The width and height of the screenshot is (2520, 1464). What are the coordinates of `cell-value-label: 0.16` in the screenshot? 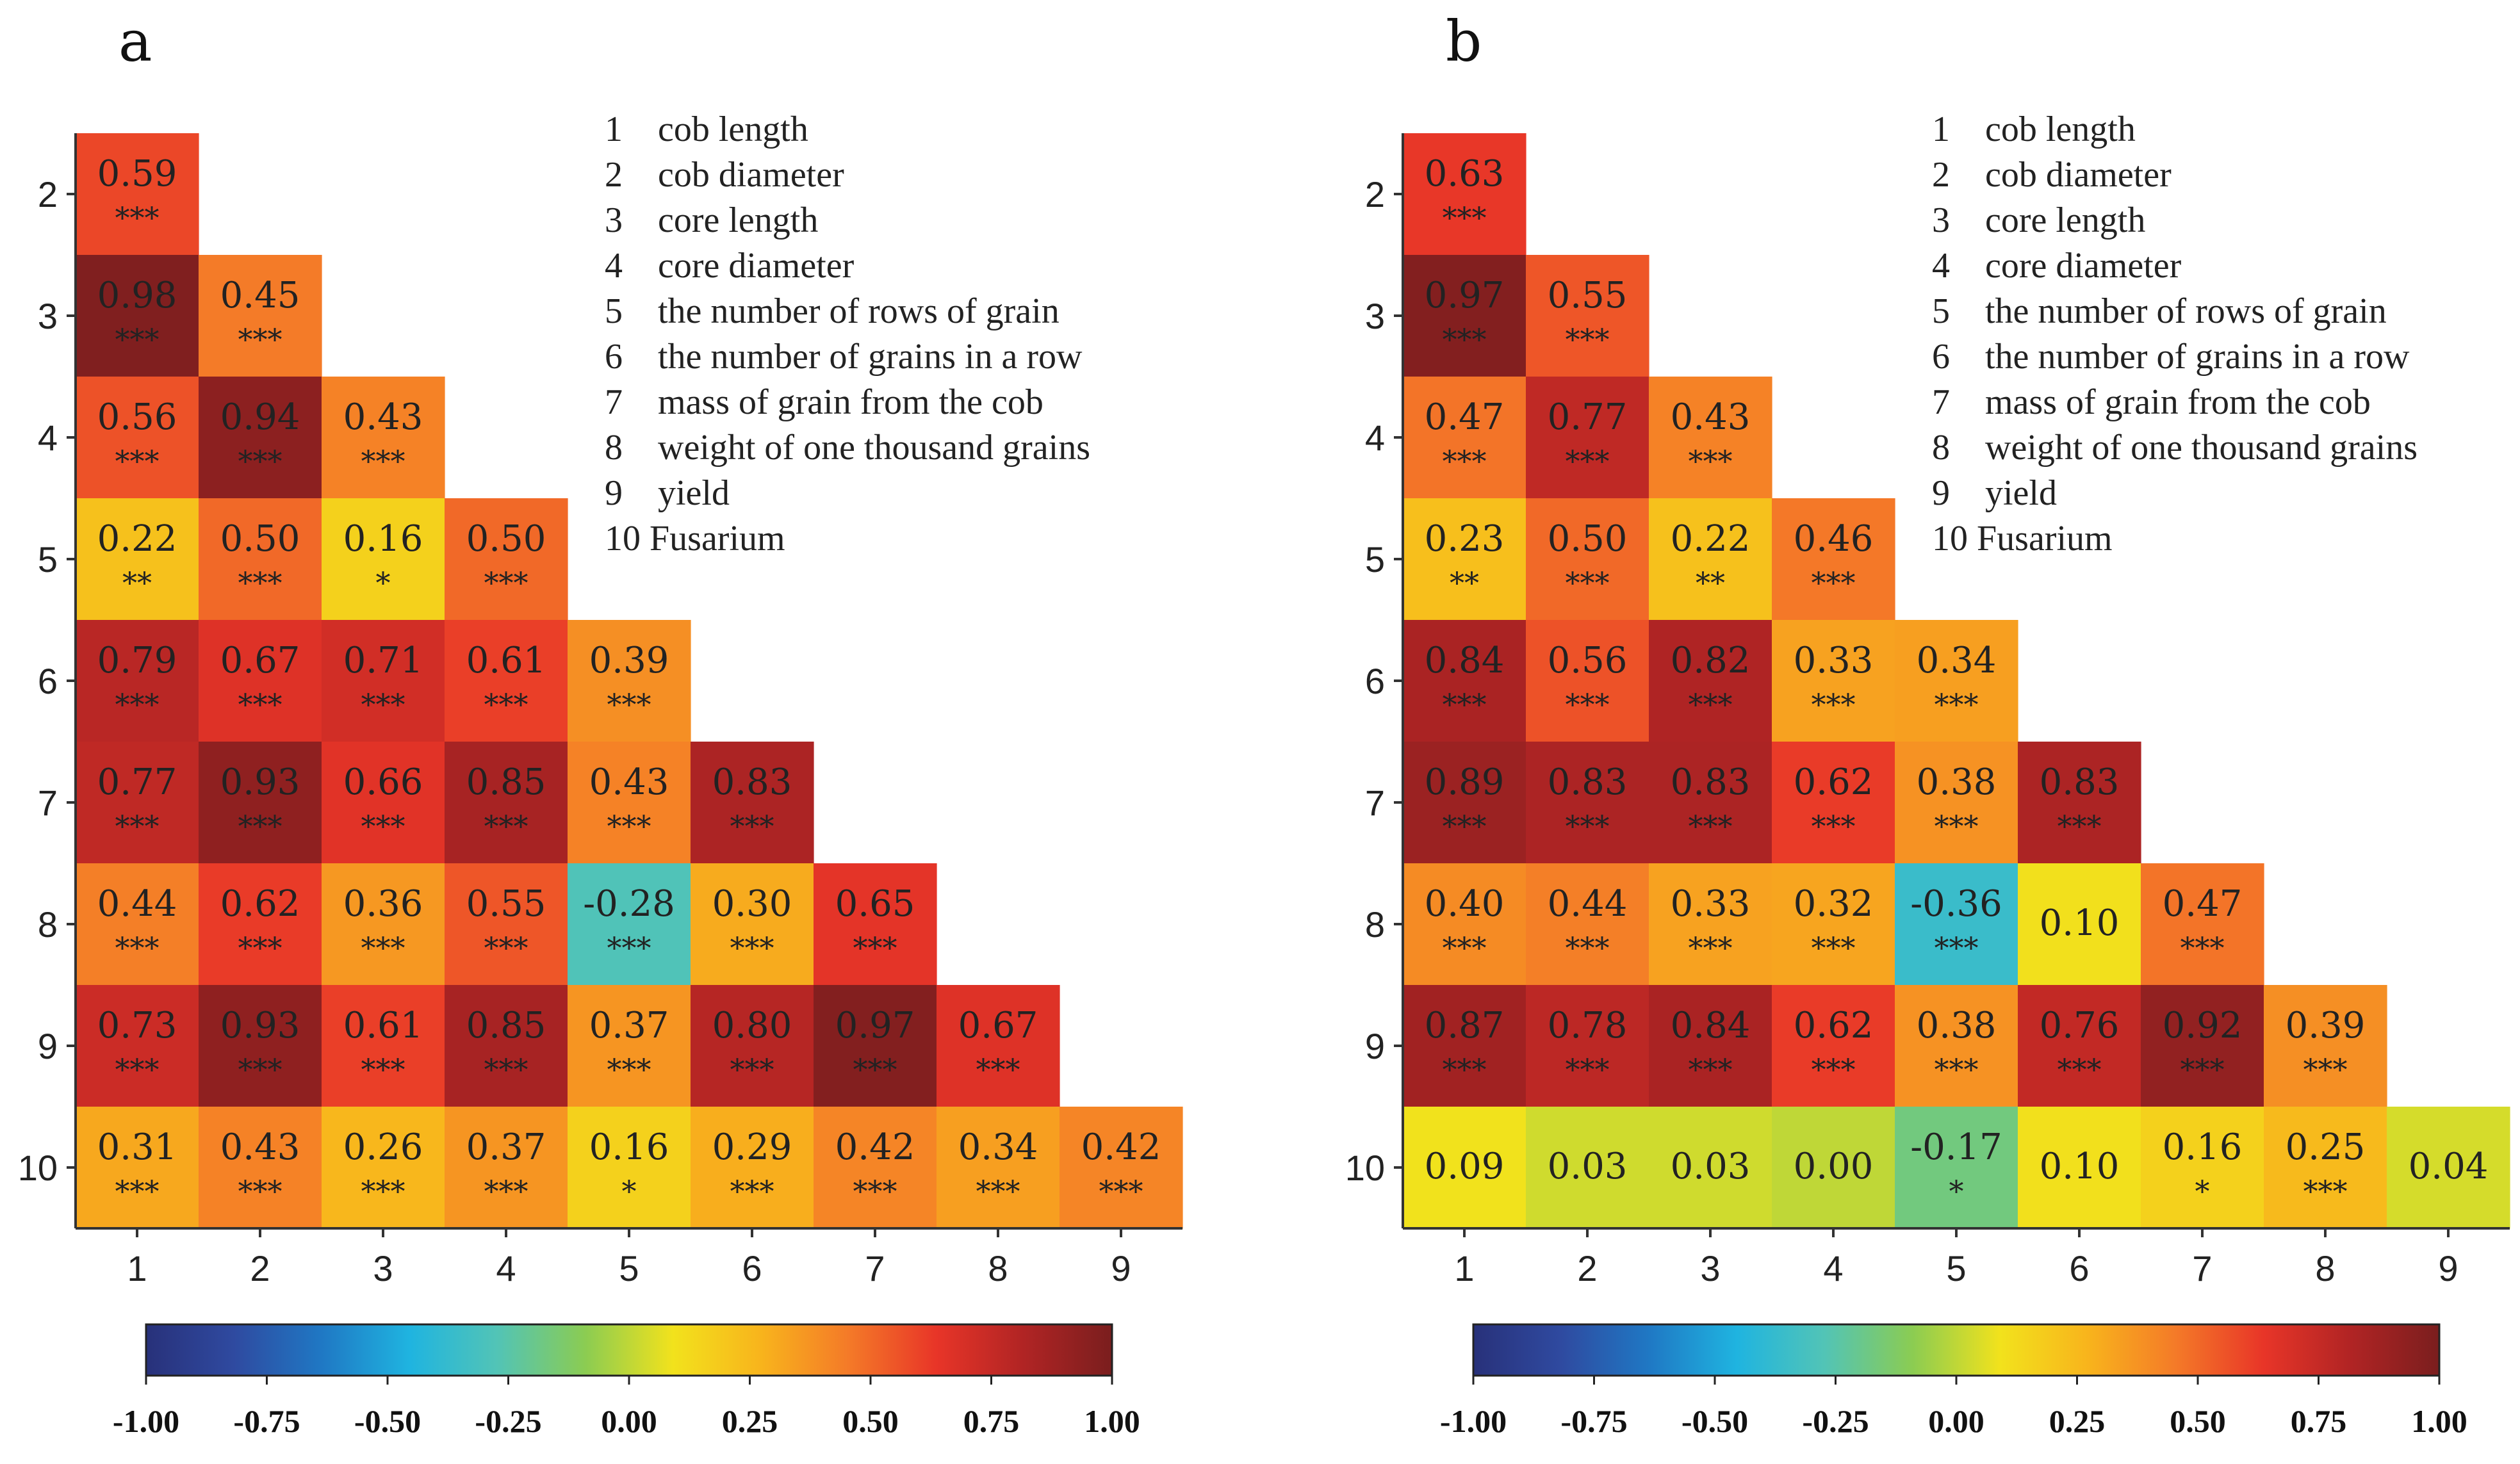 It's located at (2203, 1147).